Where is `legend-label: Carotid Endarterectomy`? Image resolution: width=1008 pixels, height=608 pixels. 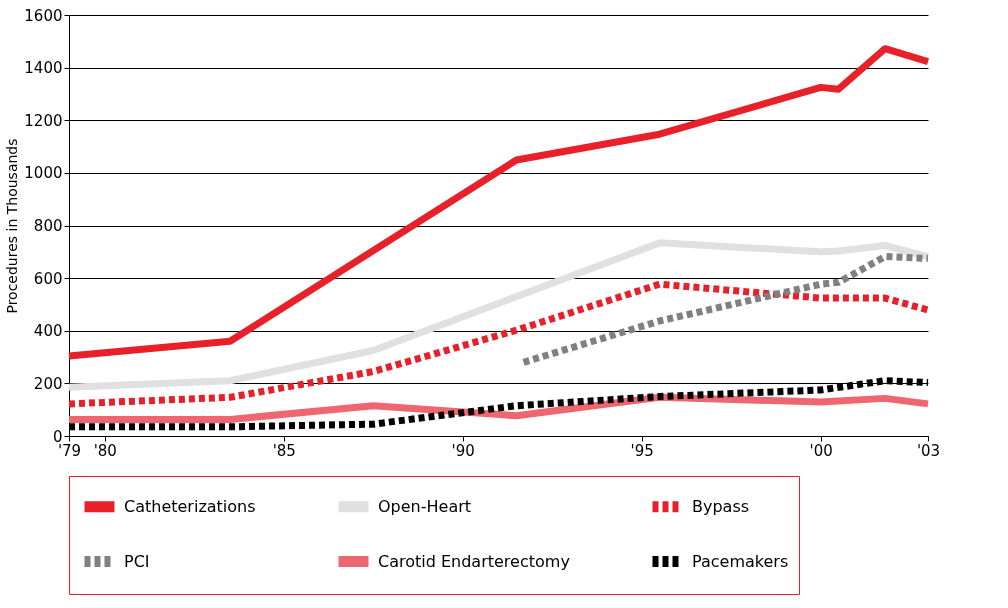
legend-label: Carotid Endarterectomy is located at coordinates (474, 561).